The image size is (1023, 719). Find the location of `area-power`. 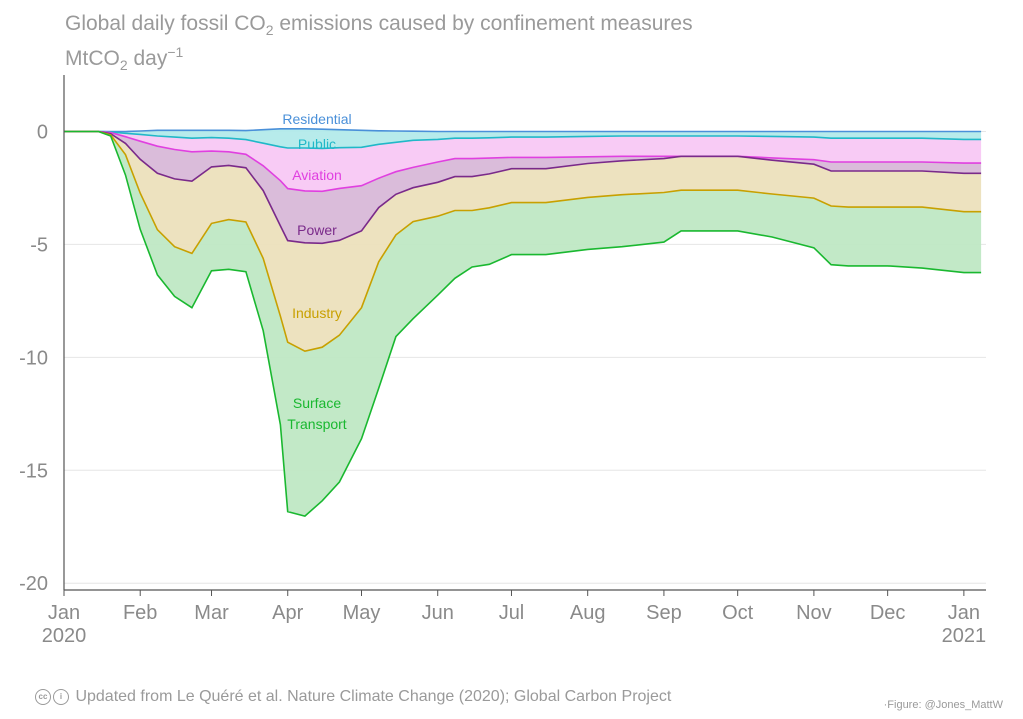

area-power is located at coordinates (523, 187).